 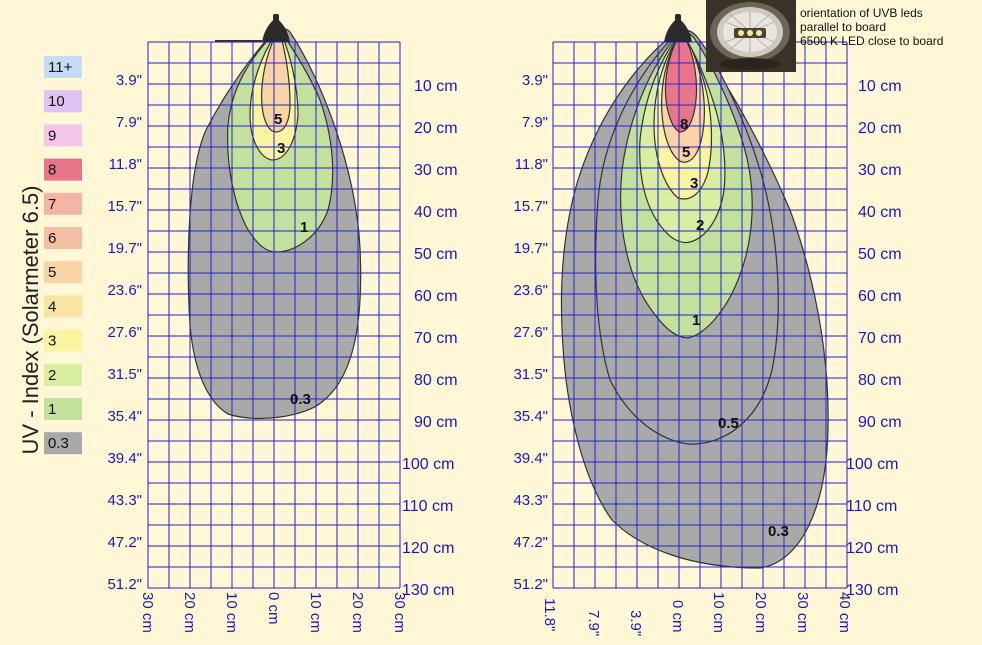 I want to click on right-cm-label: 10 cm, so click(x=880, y=86).